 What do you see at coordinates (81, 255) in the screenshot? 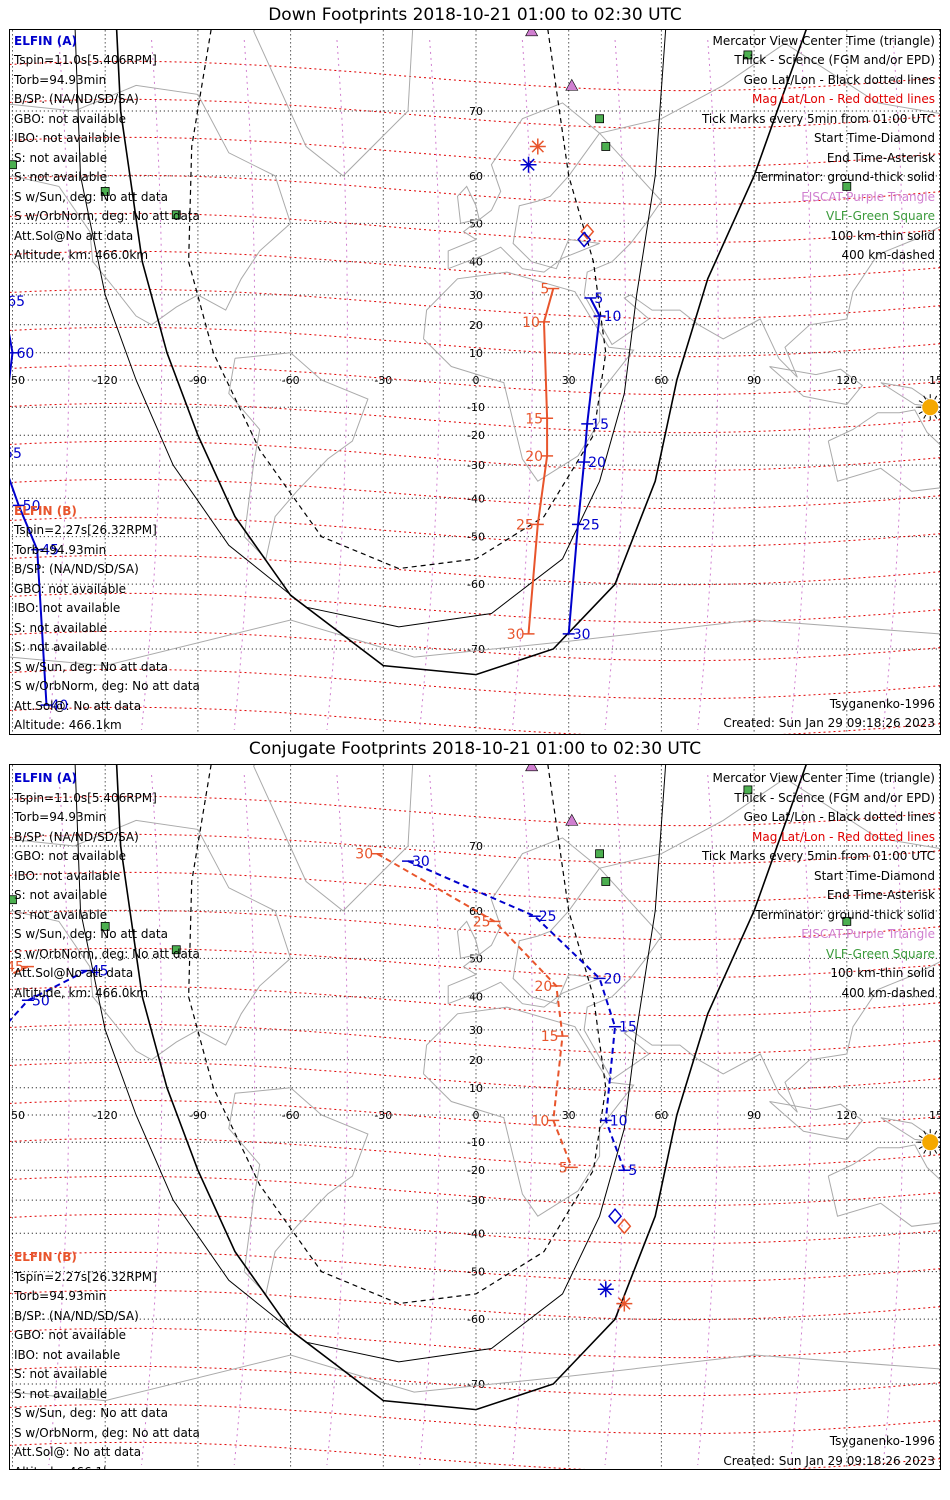
I see `elfin-a-altitude: Altitude, km: 466.0km` at bounding box center [81, 255].